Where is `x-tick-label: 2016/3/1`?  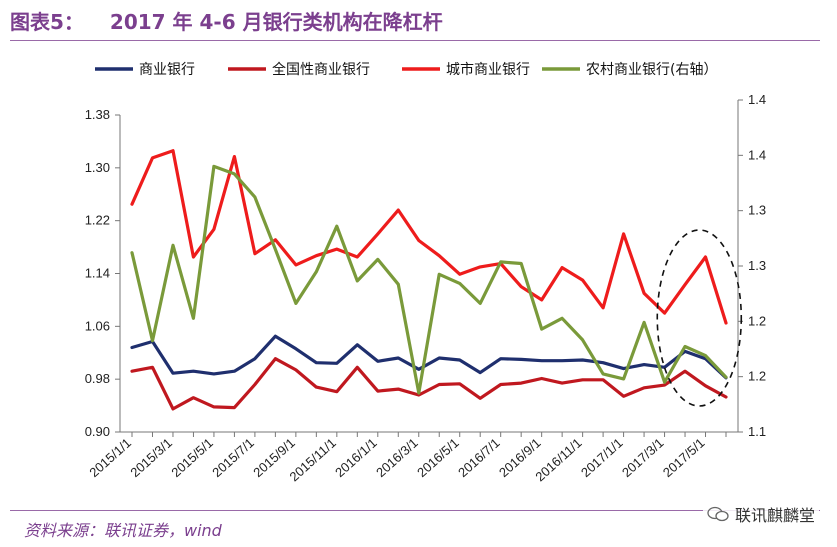
x-tick-label: 2016/3/1 is located at coordinates (397, 457).